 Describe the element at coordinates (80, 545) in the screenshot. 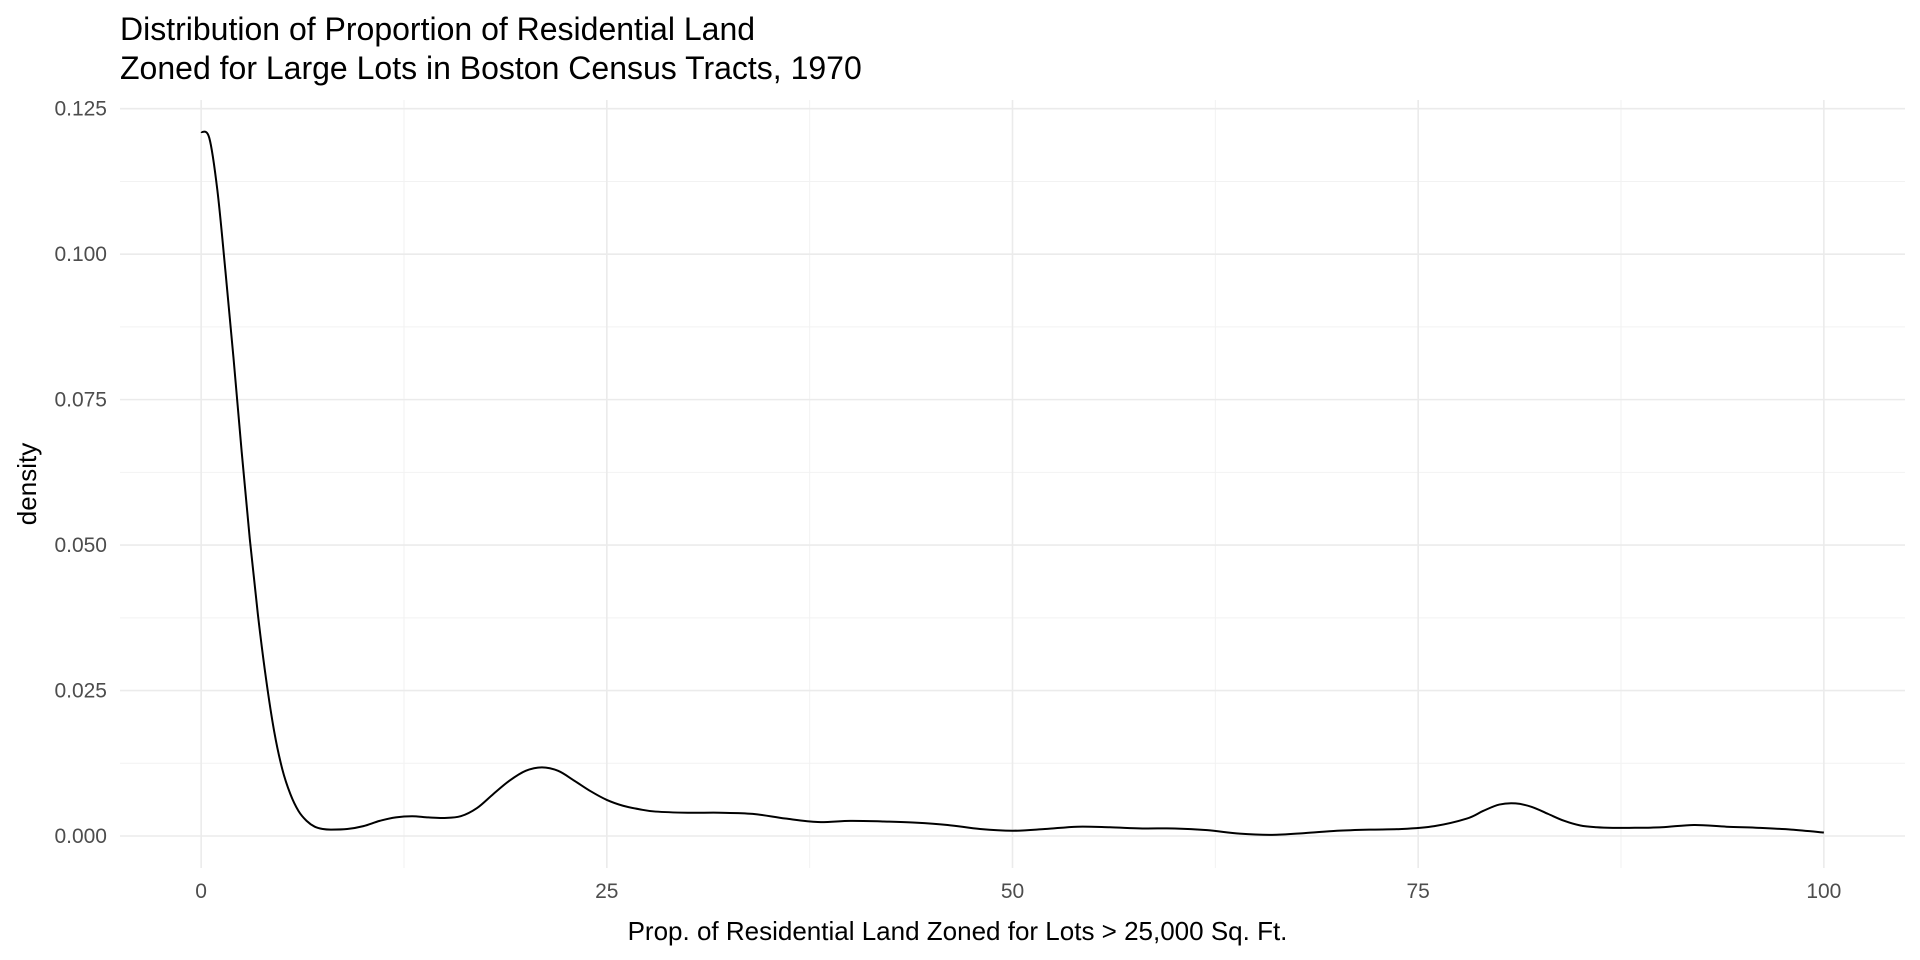

I see `y-tick-label: 0.050` at that location.